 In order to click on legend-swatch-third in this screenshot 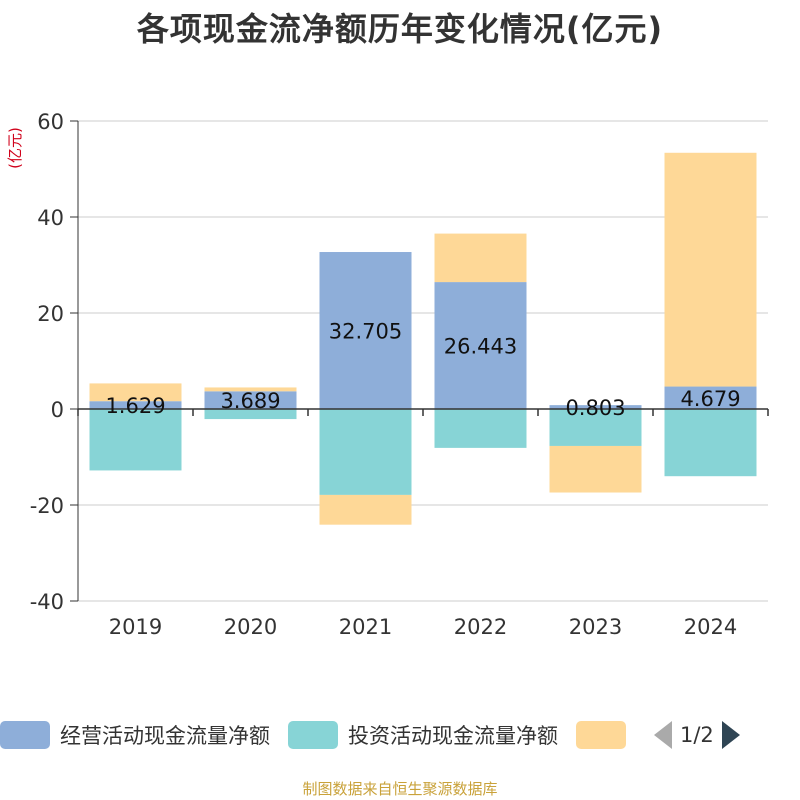, I will do `click(601, 735)`.